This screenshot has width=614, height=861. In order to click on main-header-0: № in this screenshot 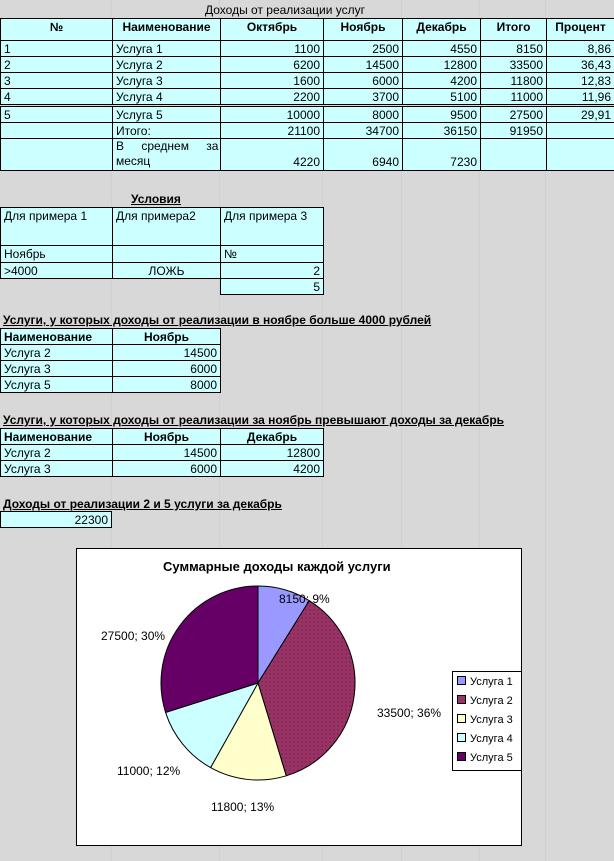, I will do `click(56, 29)`.